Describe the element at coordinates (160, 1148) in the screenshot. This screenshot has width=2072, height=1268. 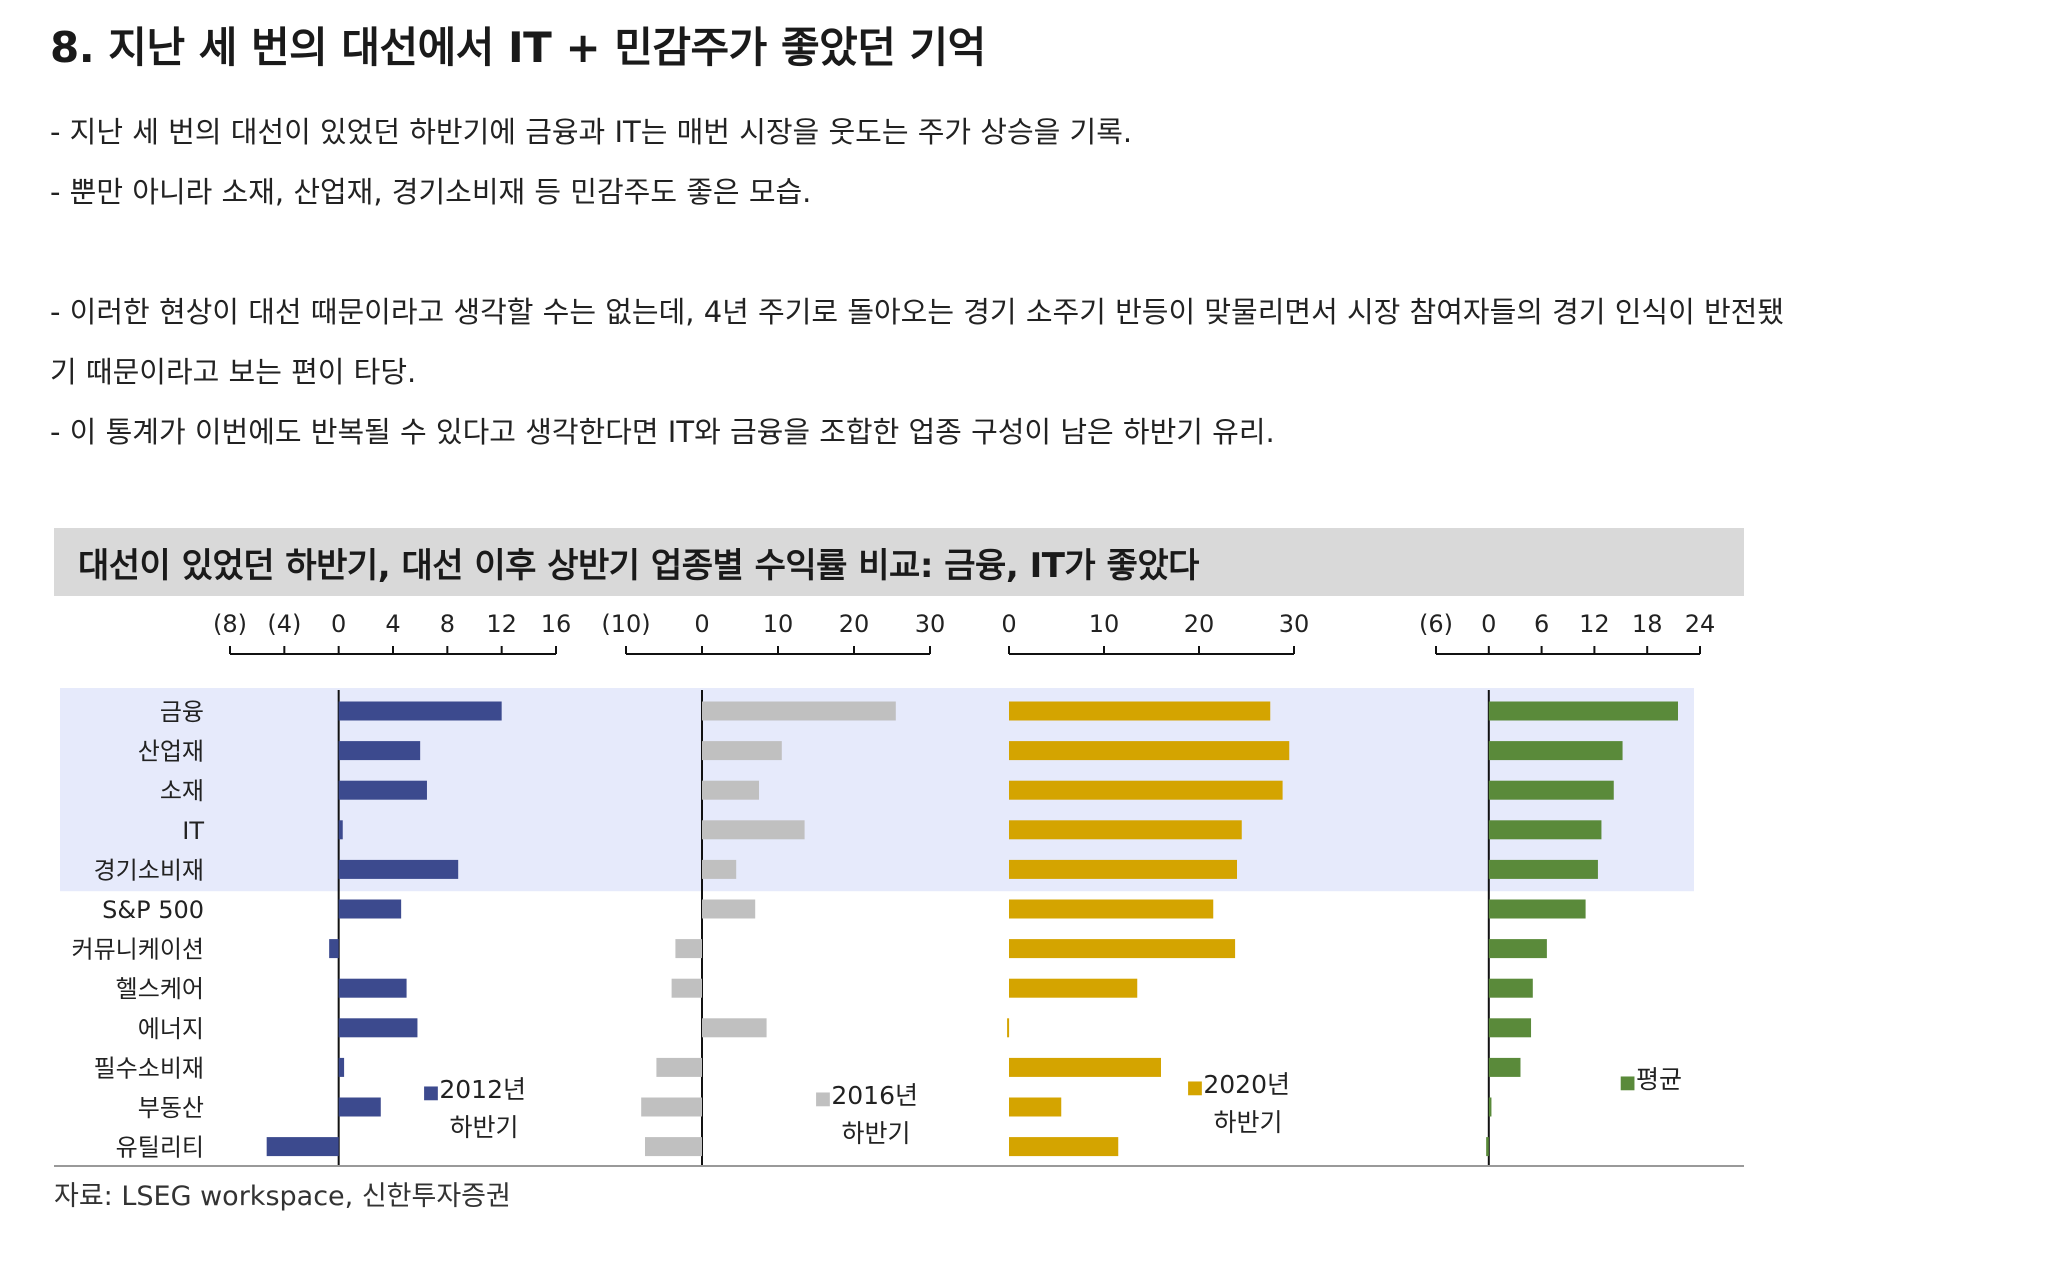
I see `category-label: 유틸리티` at that location.